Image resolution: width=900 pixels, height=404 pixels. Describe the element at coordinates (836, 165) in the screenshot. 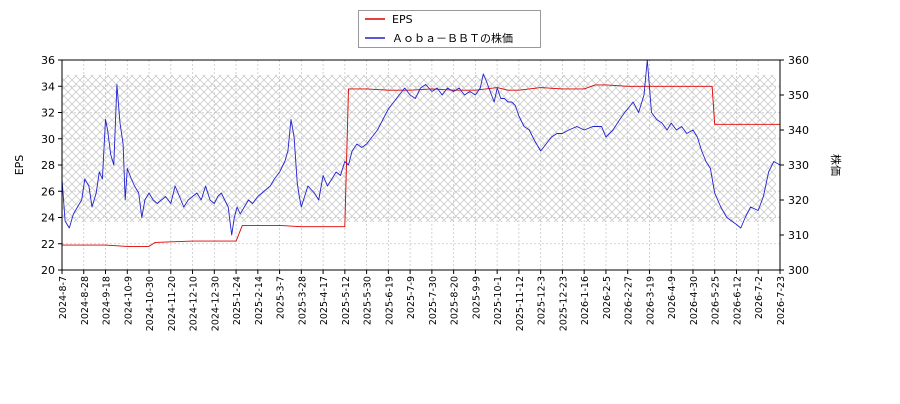

I see `right-axis-title: 株価` at that location.